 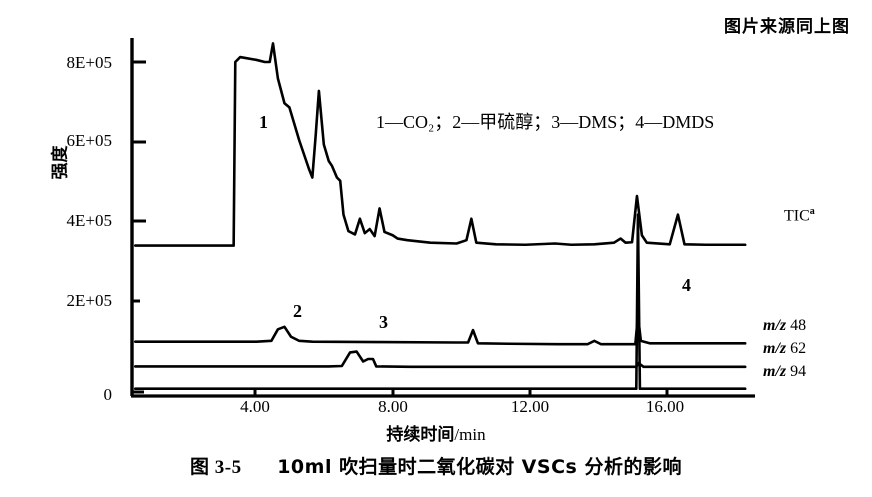 I want to click on trace-mz48, so click(x=440, y=330).